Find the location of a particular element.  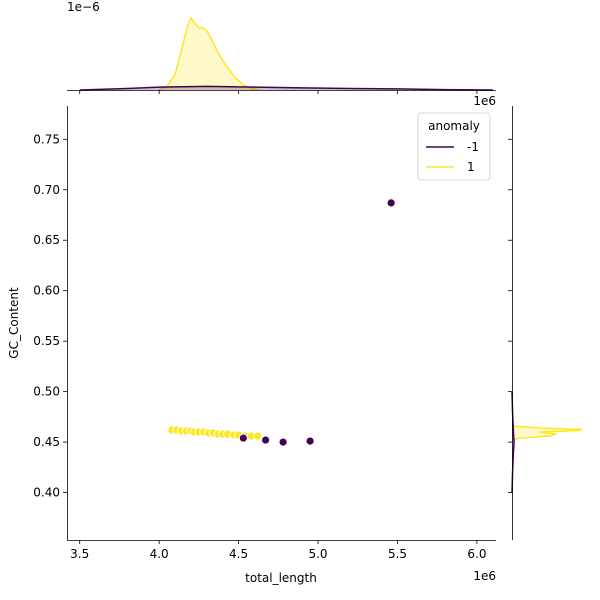

x-tick-label: 4.5 is located at coordinates (238, 554).